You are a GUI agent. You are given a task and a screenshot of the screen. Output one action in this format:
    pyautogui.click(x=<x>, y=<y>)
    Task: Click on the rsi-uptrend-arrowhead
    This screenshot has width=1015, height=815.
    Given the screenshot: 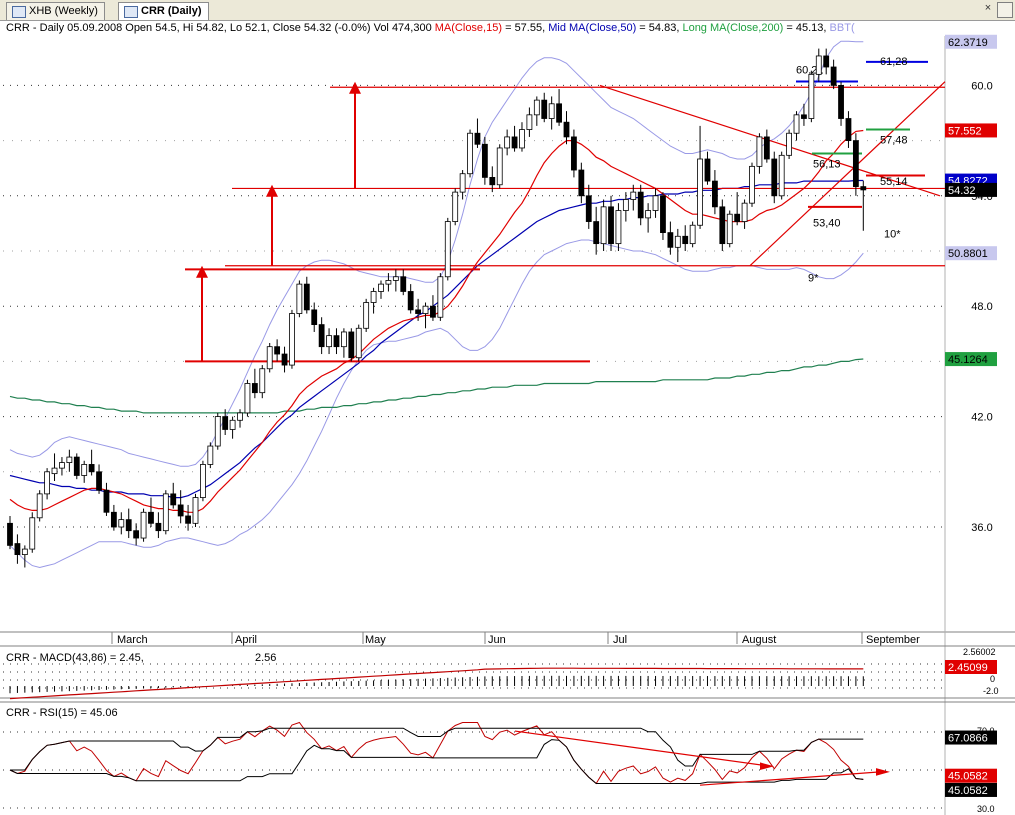 What is the action you would take?
    pyautogui.click(x=883, y=772)
    